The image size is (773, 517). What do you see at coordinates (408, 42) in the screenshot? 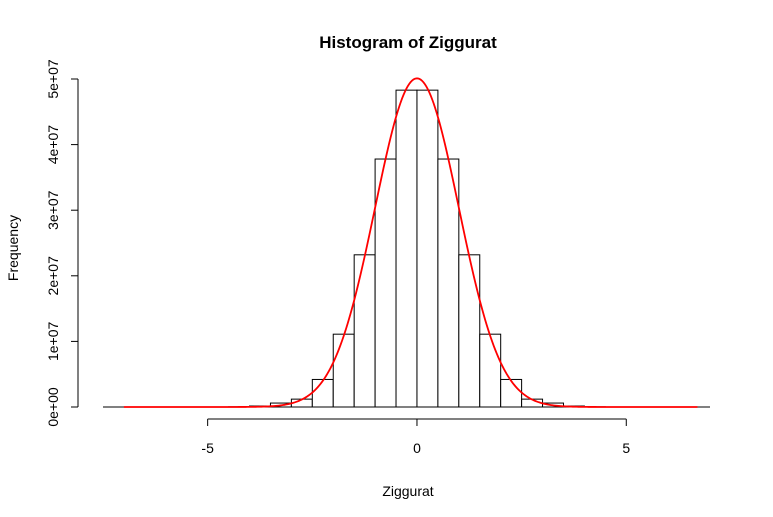
I see `chart-title: Histogram of Ziggurat` at bounding box center [408, 42].